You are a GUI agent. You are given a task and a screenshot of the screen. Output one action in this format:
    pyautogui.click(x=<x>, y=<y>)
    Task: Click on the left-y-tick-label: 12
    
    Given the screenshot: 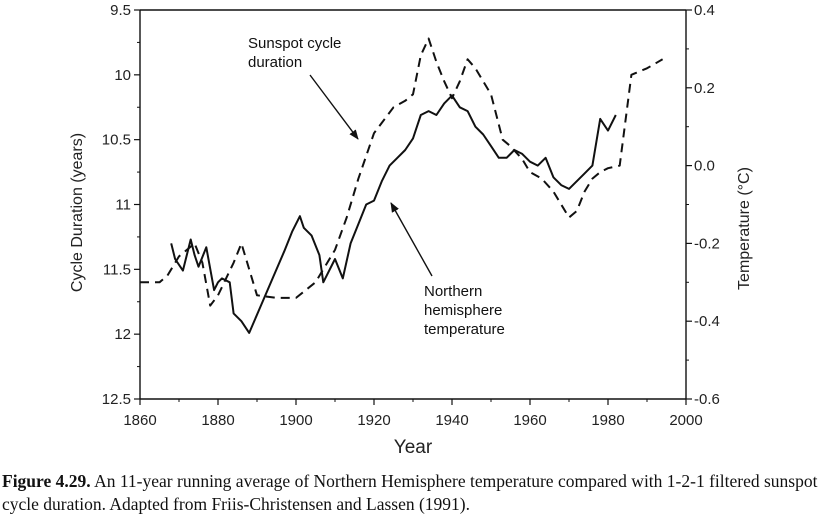 What is the action you would take?
    pyautogui.click(x=122, y=334)
    